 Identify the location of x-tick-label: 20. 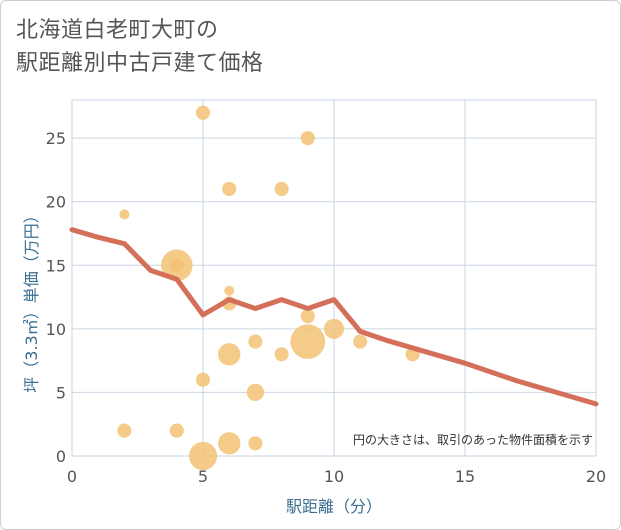
(596, 476).